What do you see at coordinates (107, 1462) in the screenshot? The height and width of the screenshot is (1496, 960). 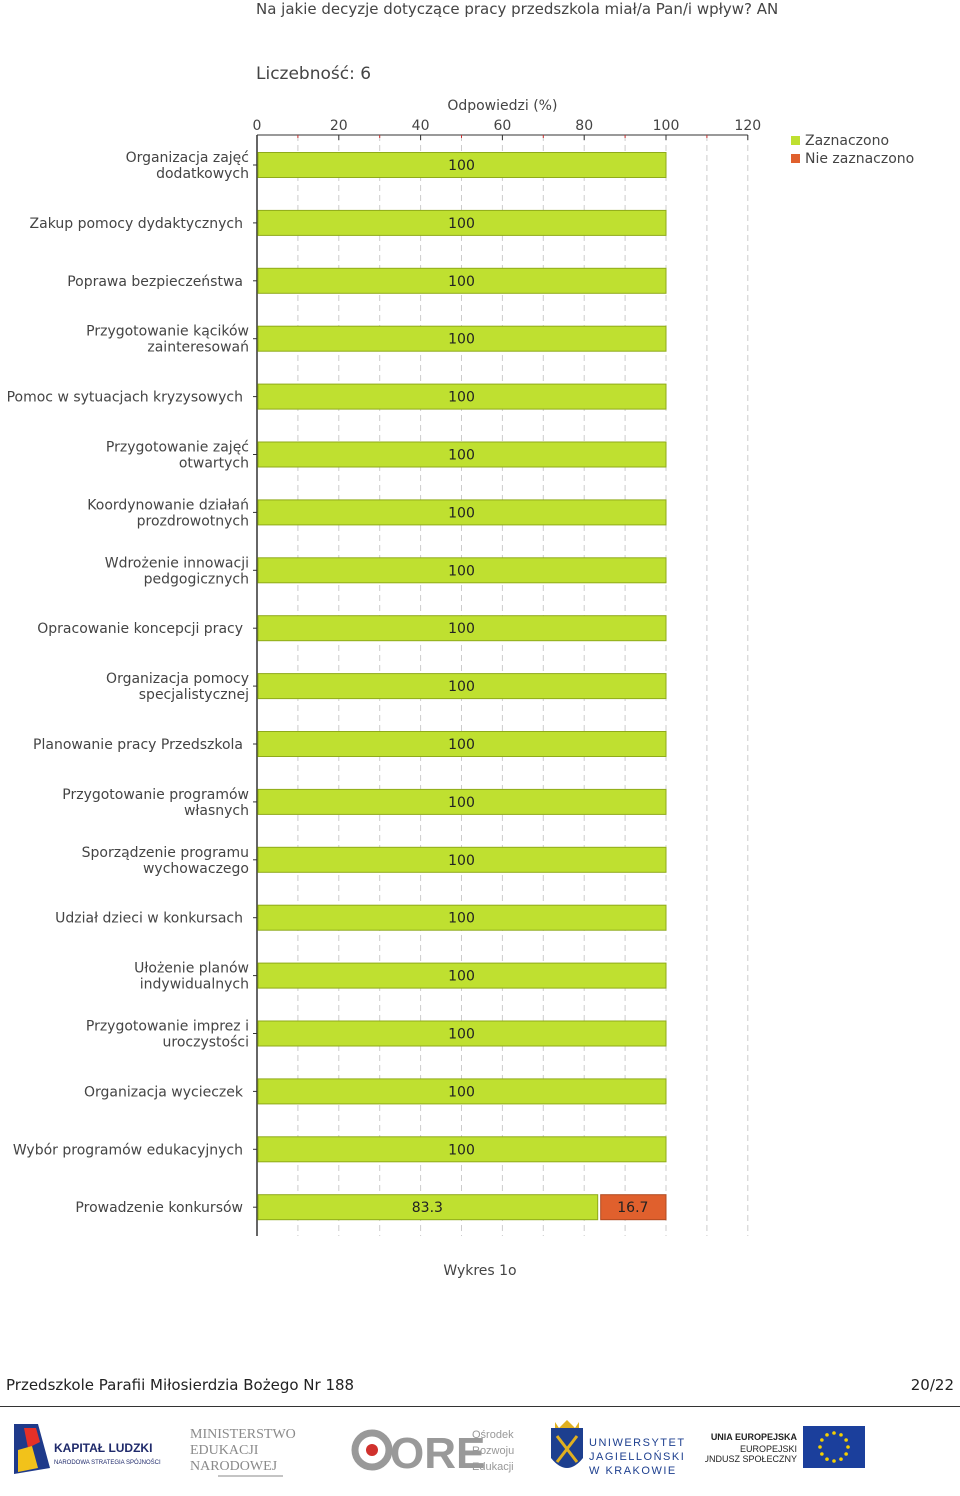 I see `svg-text: NARODOWA STRATEGIA SPÓJNOŚCI` at bounding box center [107, 1462].